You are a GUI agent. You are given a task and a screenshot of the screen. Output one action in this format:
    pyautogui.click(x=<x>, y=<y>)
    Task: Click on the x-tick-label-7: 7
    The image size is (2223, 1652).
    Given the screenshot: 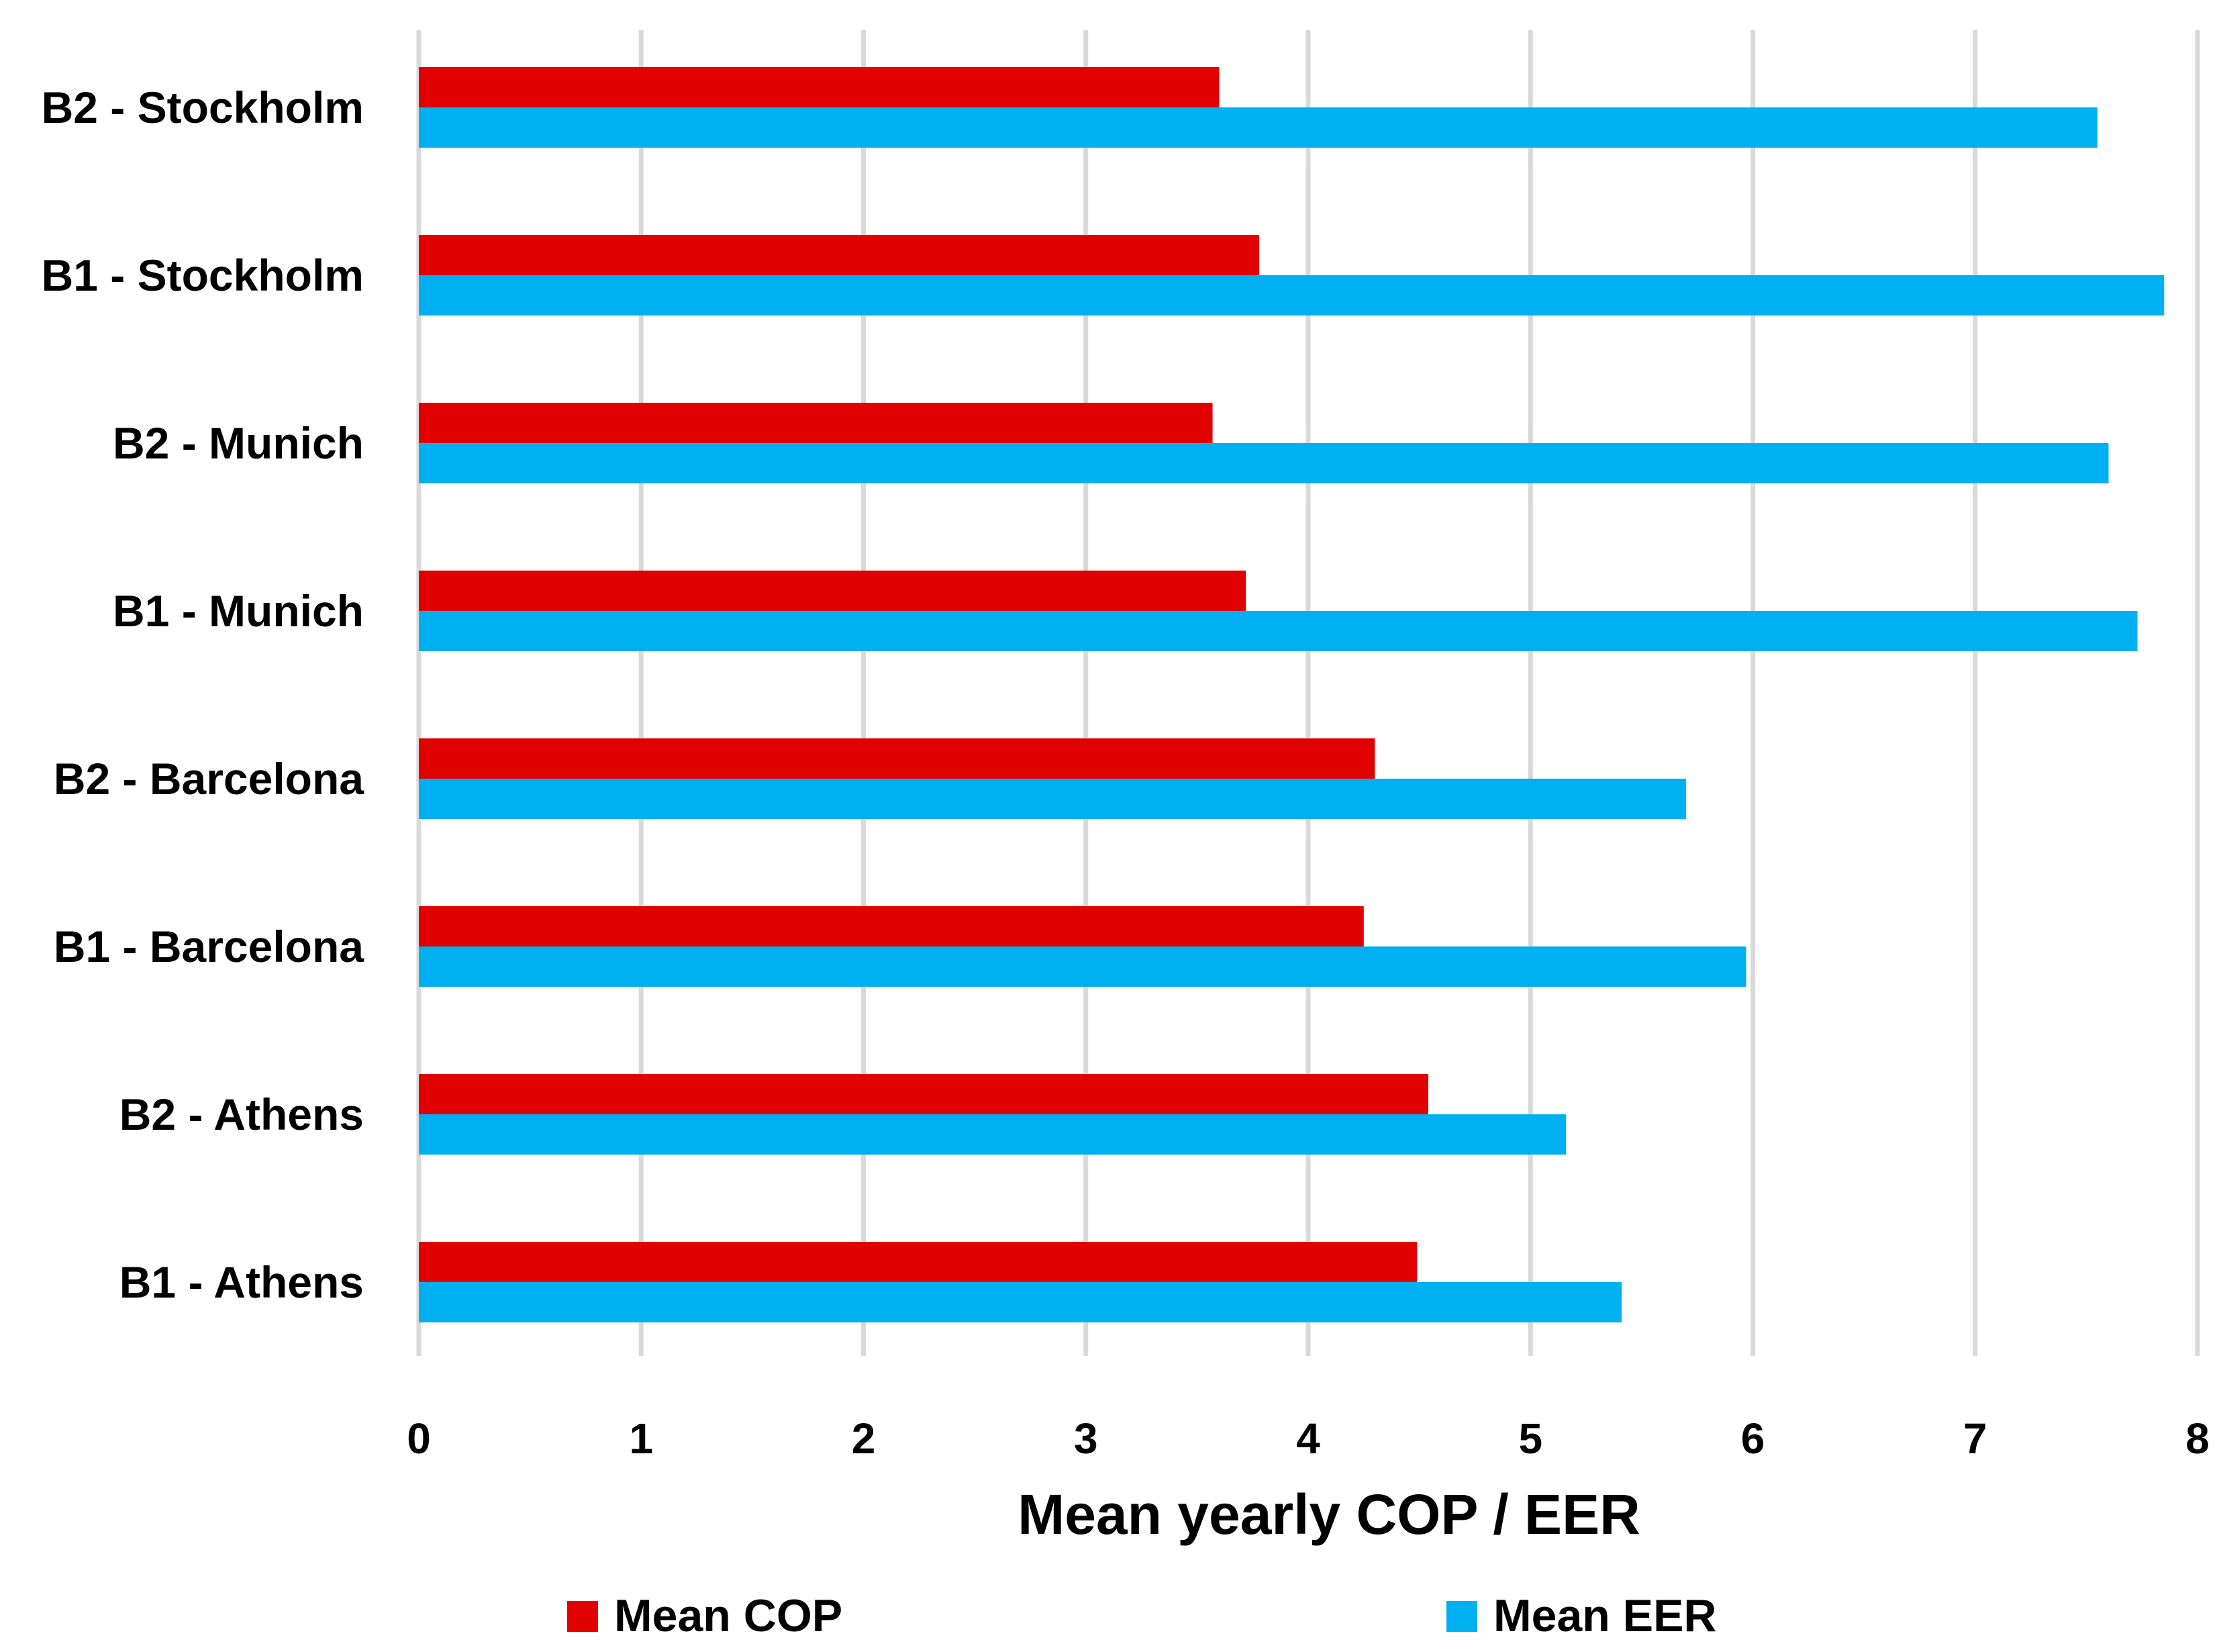 What is the action you would take?
    pyautogui.click(x=1975, y=1438)
    